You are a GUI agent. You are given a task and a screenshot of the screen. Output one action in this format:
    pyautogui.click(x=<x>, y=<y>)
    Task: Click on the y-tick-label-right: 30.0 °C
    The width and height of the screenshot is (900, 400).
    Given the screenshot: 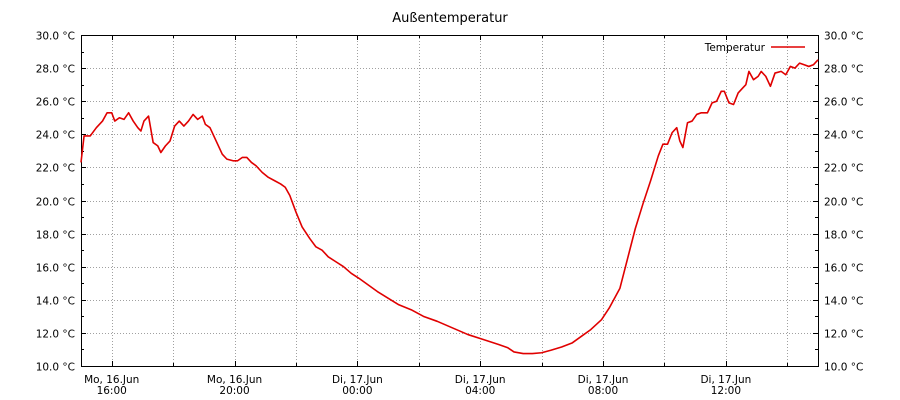 What is the action you would take?
    pyautogui.click(x=843, y=37)
    